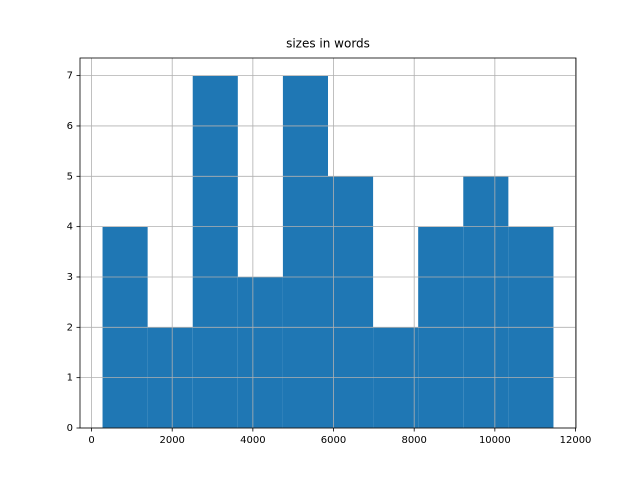 The image size is (640, 480). Describe the element at coordinates (252, 440) in the screenshot. I see `x-tick-label: 4000` at that location.